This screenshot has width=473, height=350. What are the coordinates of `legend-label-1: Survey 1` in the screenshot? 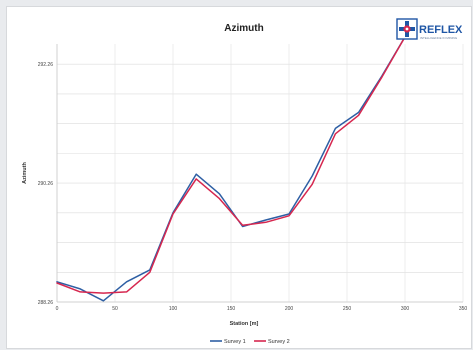 It's located at (235, 342).